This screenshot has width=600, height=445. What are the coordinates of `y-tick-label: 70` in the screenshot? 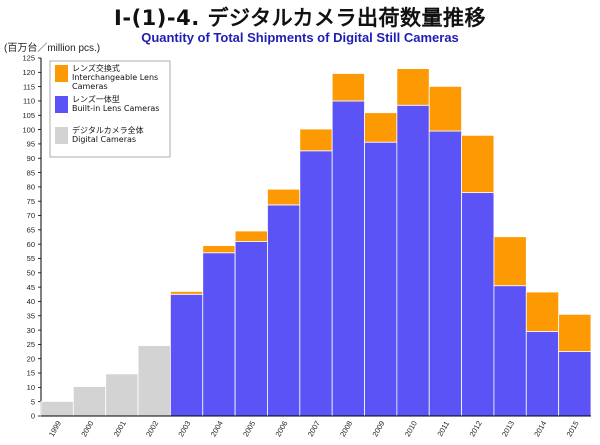 It's located at (31, 215).